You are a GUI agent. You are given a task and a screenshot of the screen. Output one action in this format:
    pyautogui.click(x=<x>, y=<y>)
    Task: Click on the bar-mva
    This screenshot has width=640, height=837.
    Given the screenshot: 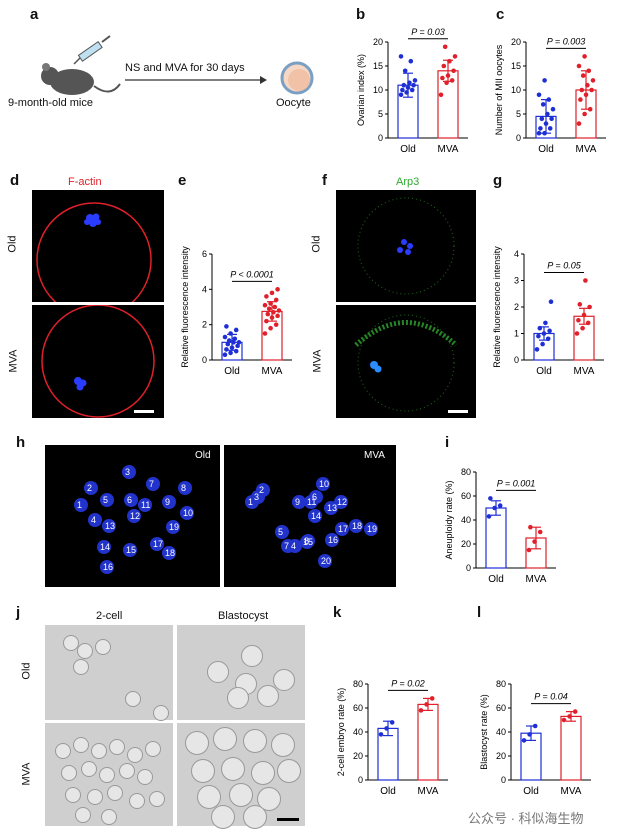 What is the action you would take?
    pyautogui.click(x=571, y=748)
    